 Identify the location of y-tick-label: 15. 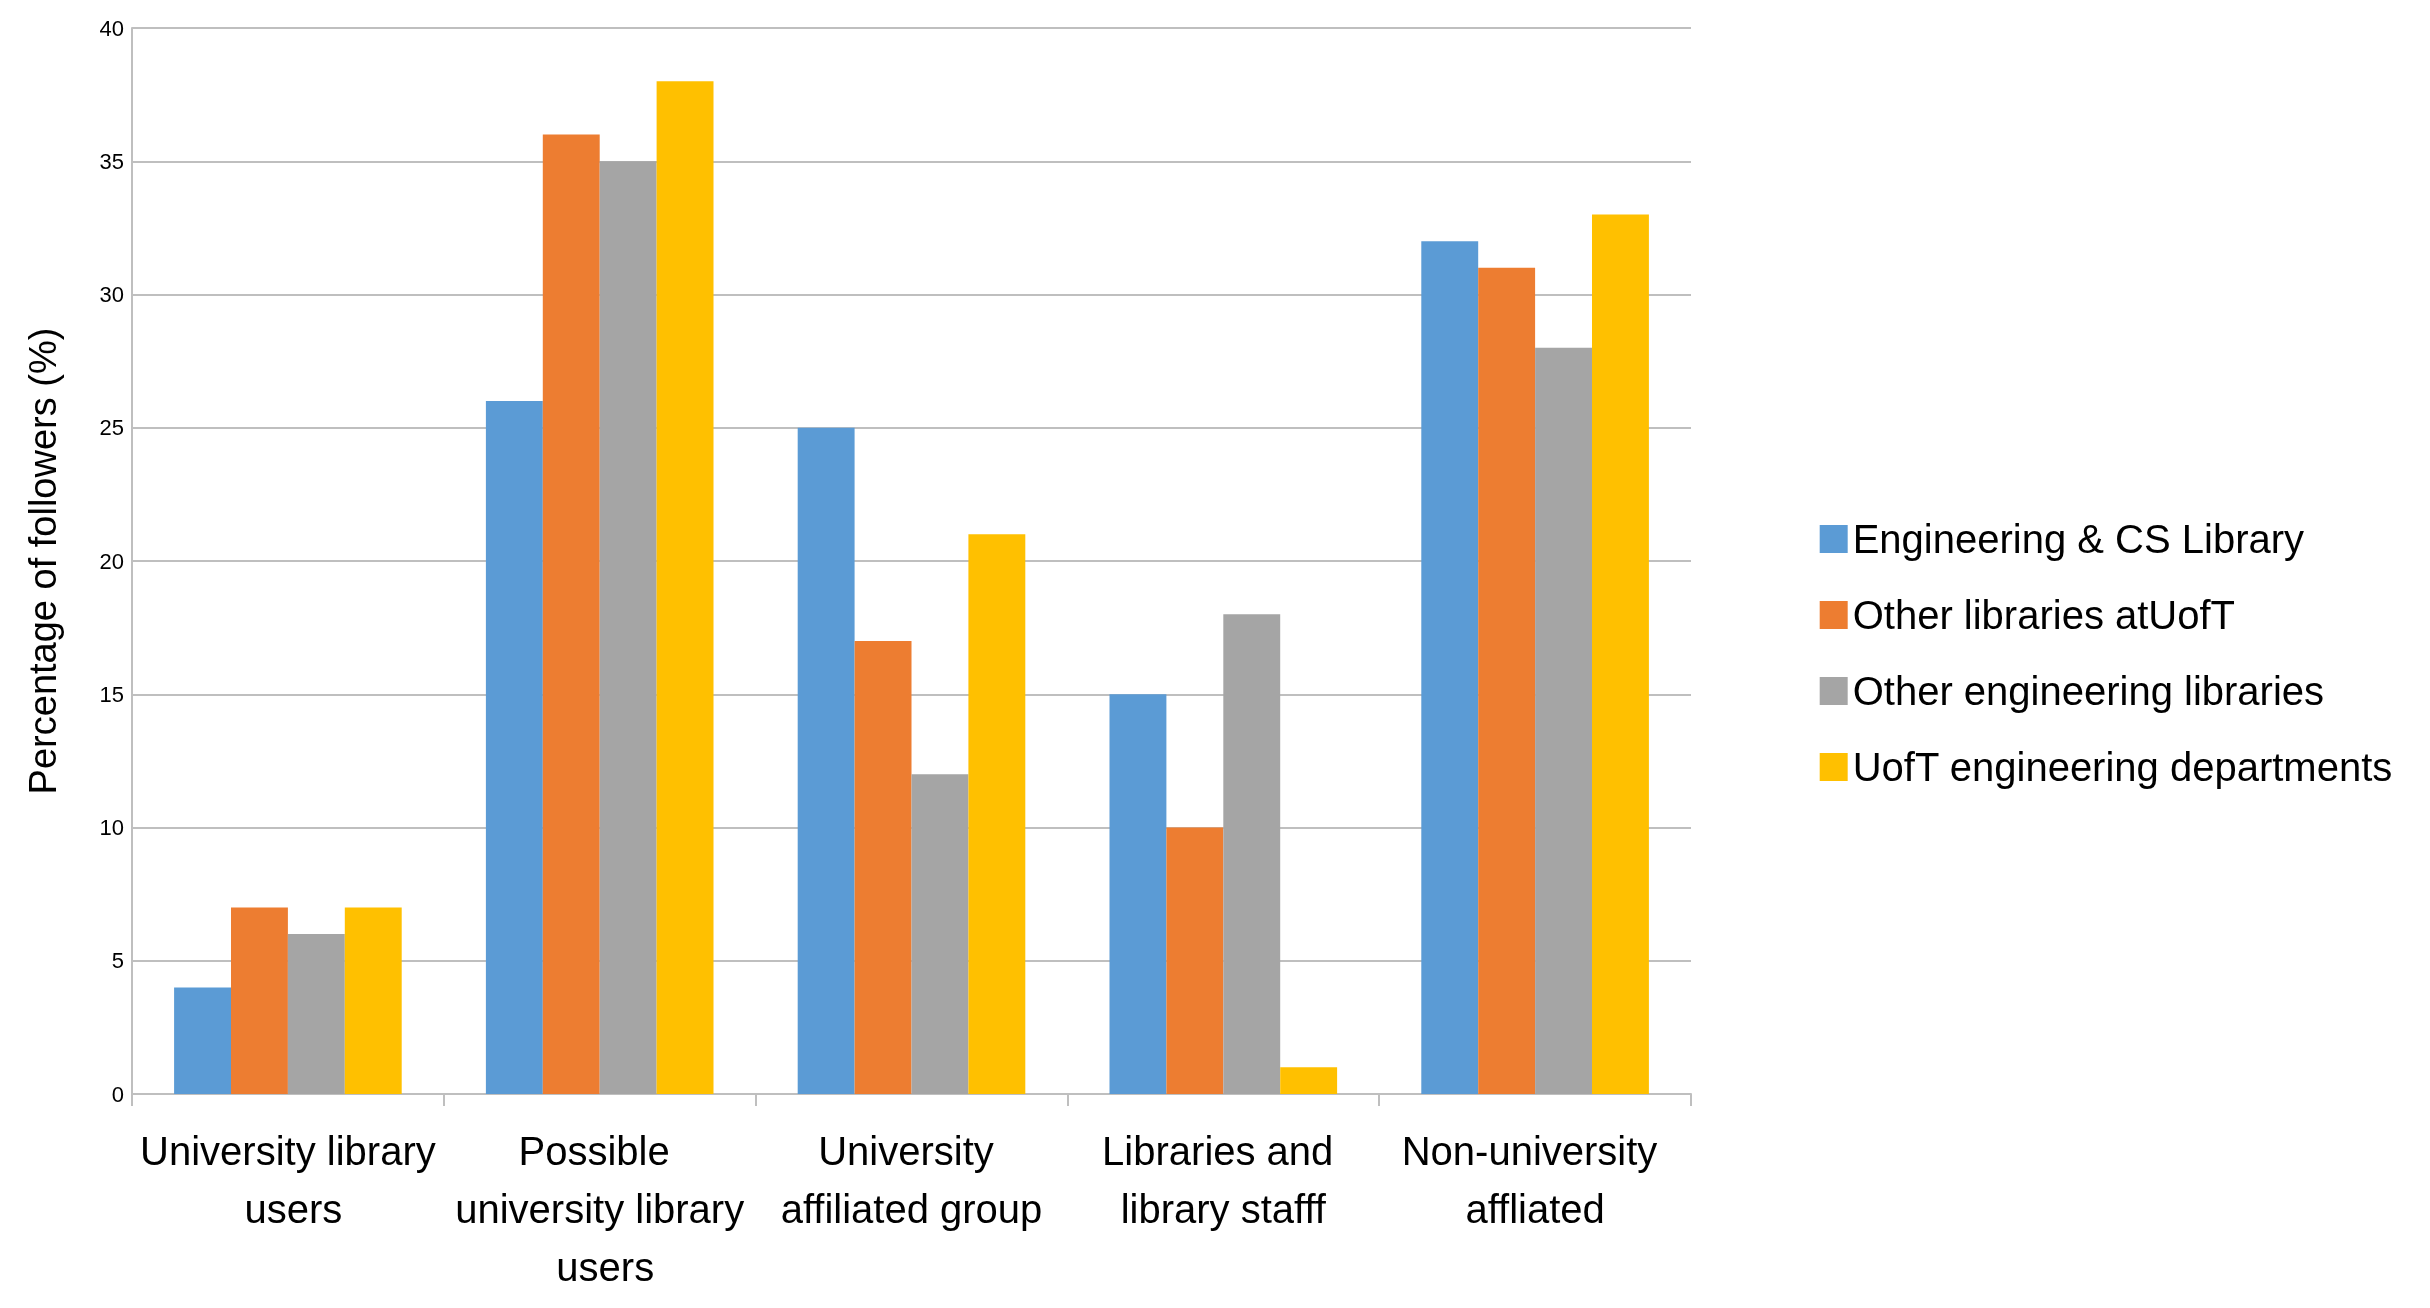
(111, 694).